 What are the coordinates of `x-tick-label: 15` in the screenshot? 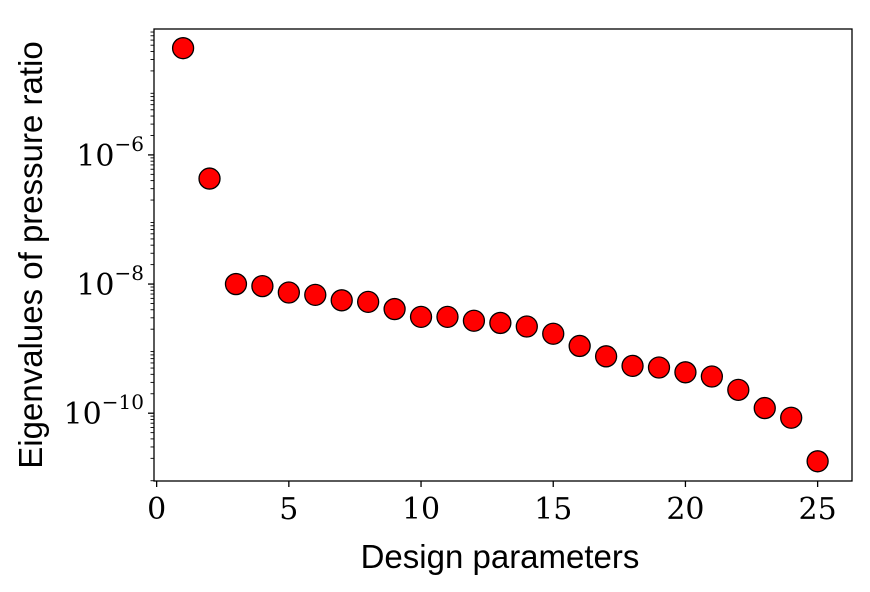 It's located at (553, 509).